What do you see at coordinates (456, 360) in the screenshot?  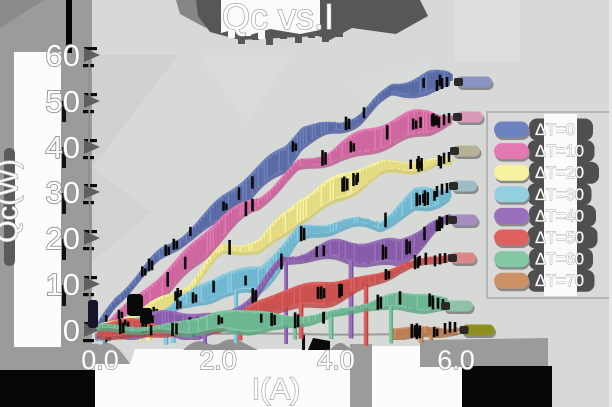 I see `svg-text: 6.0` at bounding box center [456, 360].